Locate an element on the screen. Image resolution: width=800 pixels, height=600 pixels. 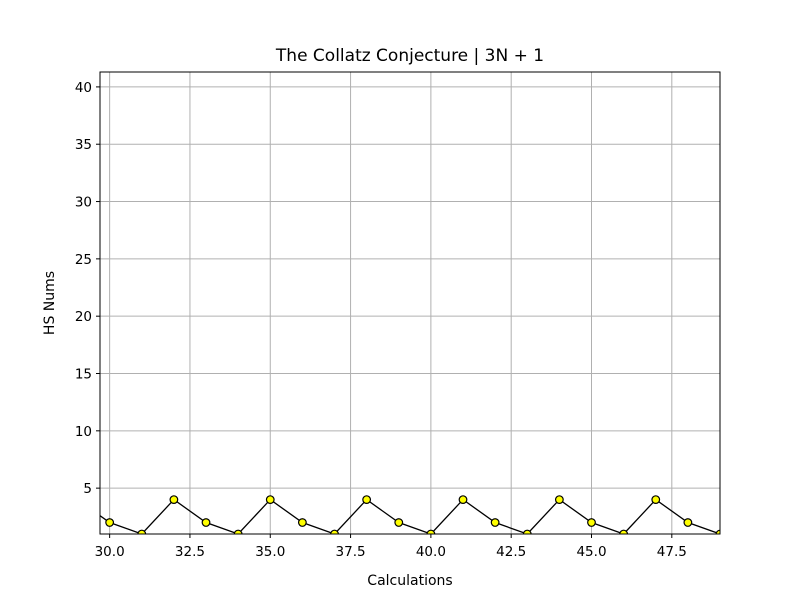
y-tick-label: 10 is located at coordinates (83, 432).